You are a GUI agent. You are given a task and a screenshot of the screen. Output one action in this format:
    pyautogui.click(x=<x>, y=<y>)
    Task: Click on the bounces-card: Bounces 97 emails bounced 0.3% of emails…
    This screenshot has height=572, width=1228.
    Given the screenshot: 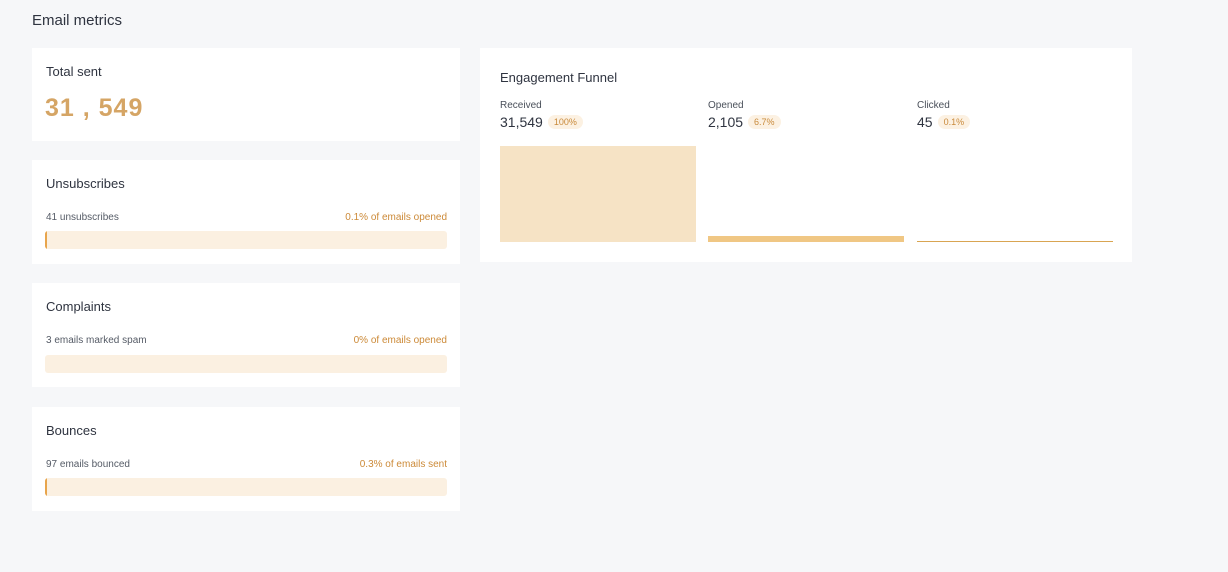 What is the action you would take?
    pyautogui.click(x=246, y=459)
    